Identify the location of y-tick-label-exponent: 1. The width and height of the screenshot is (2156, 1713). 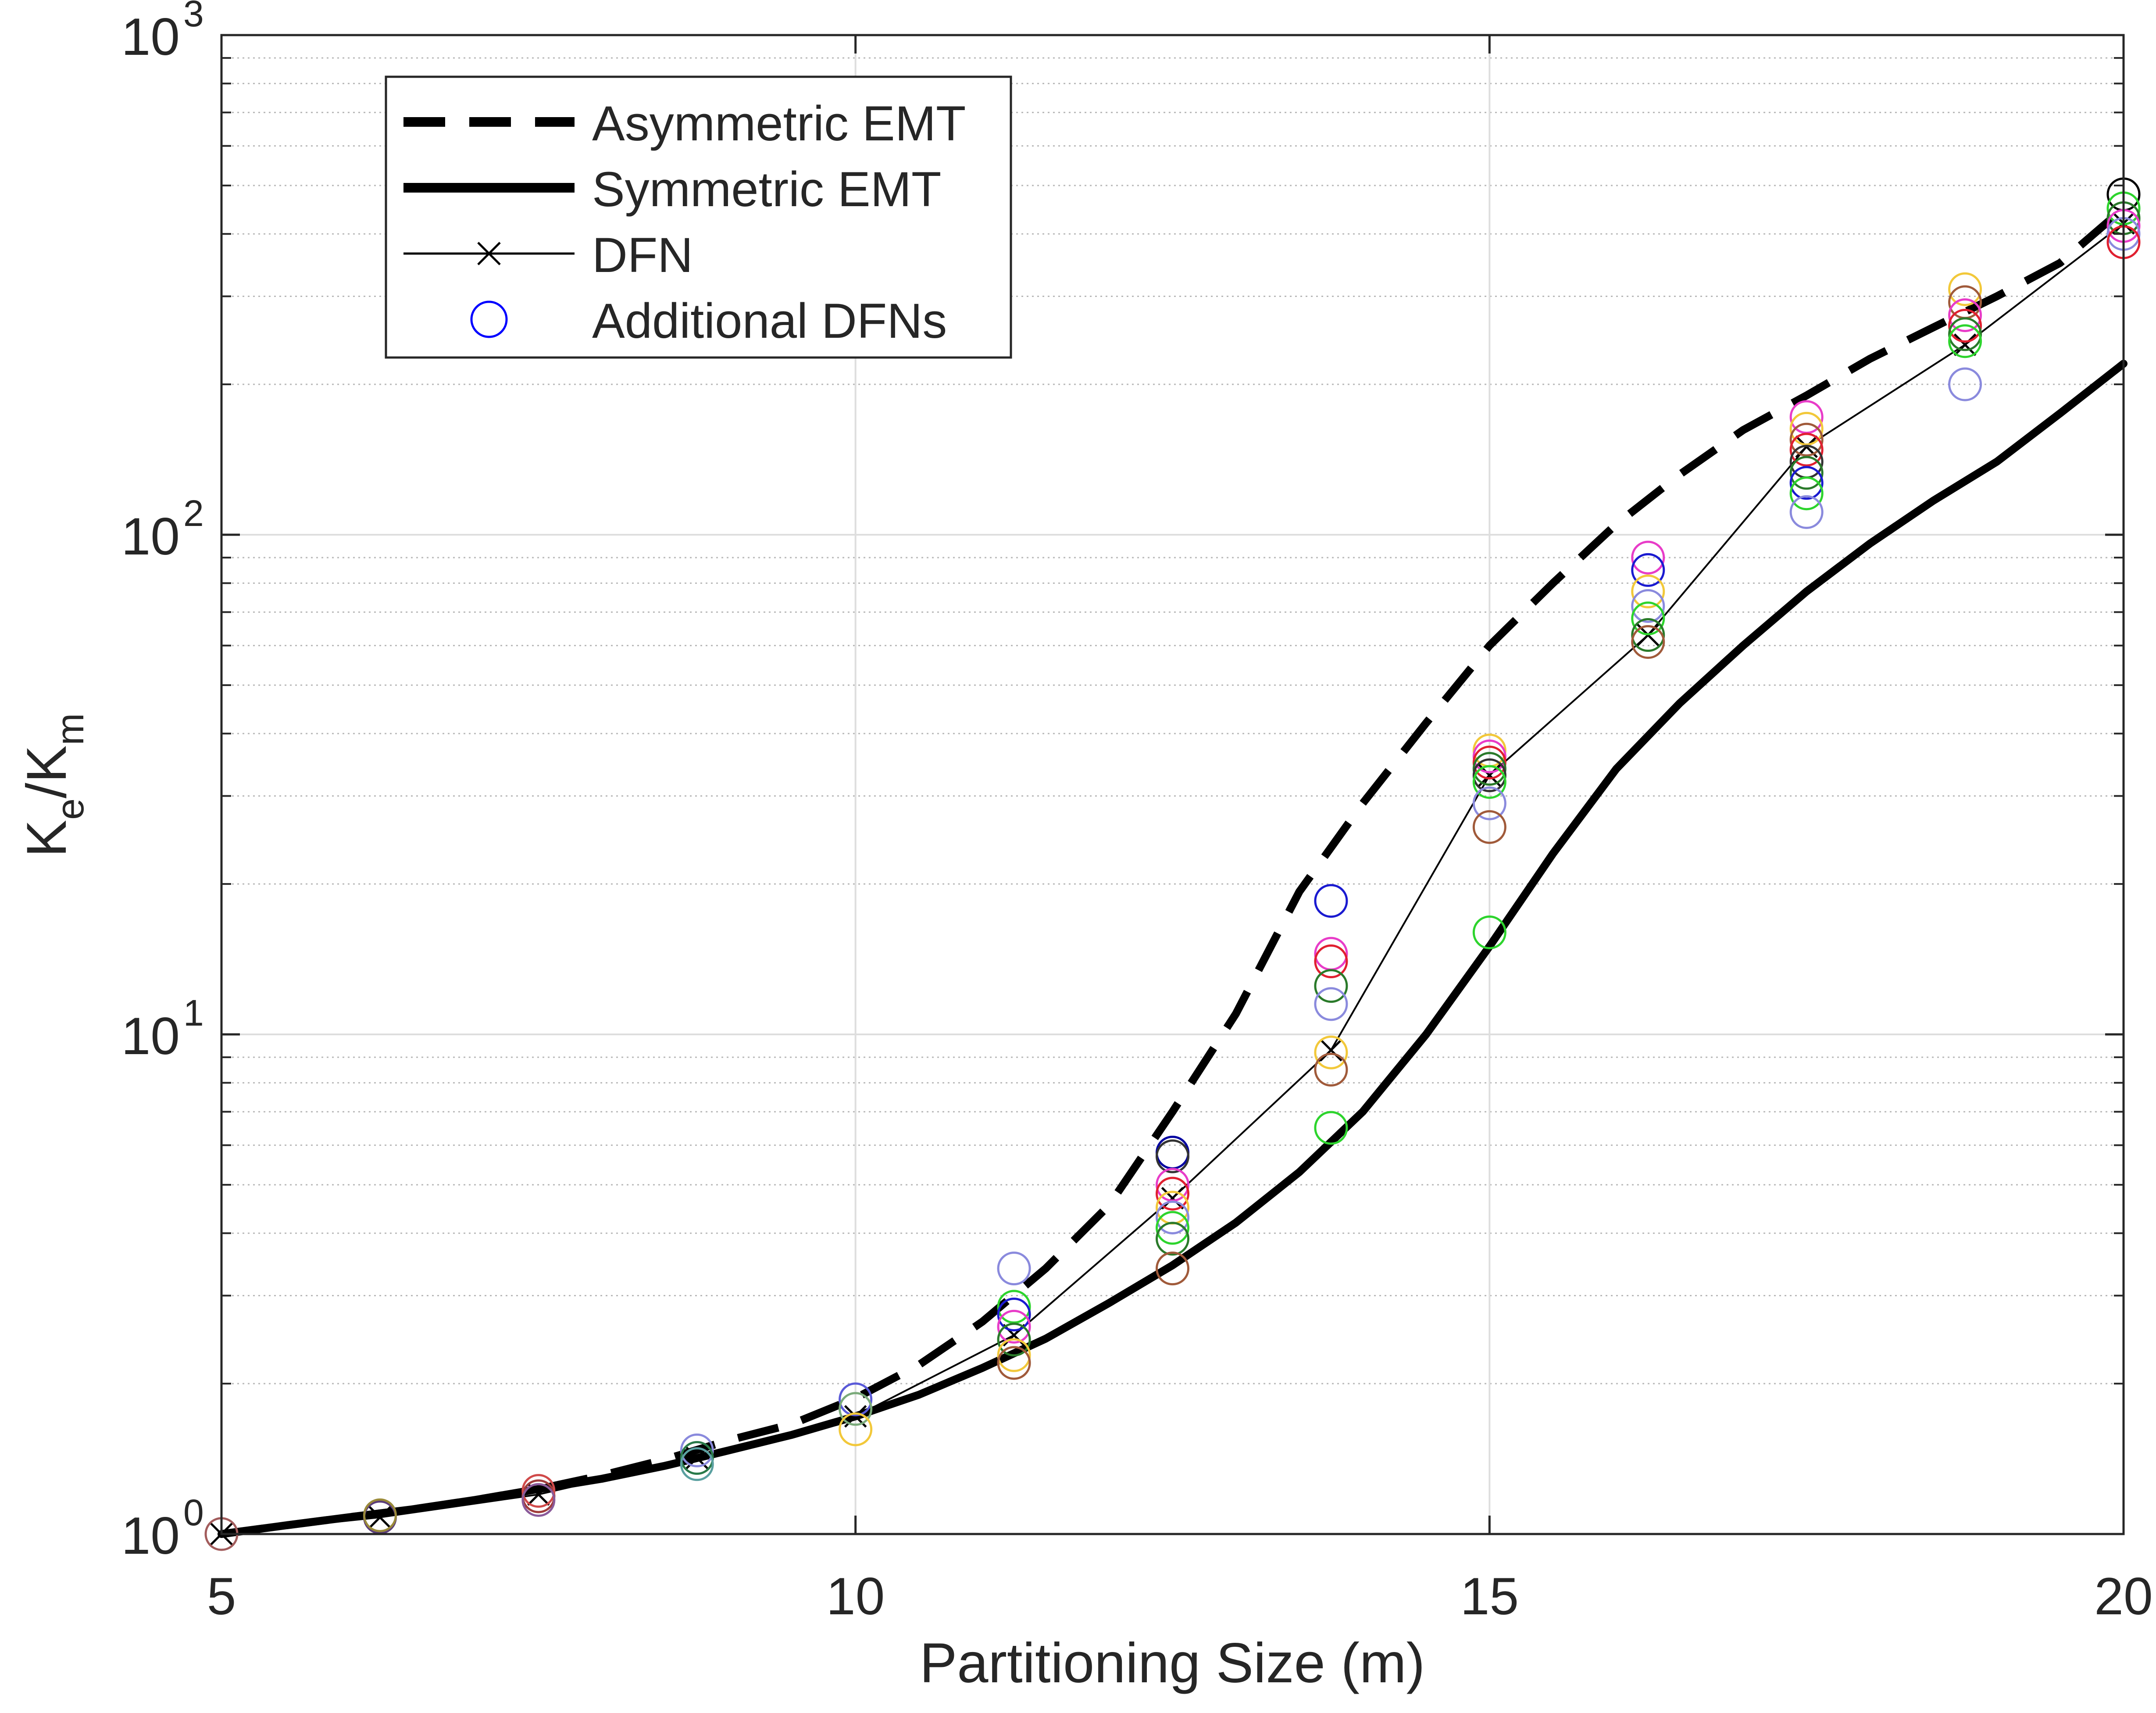
(193, 1013).